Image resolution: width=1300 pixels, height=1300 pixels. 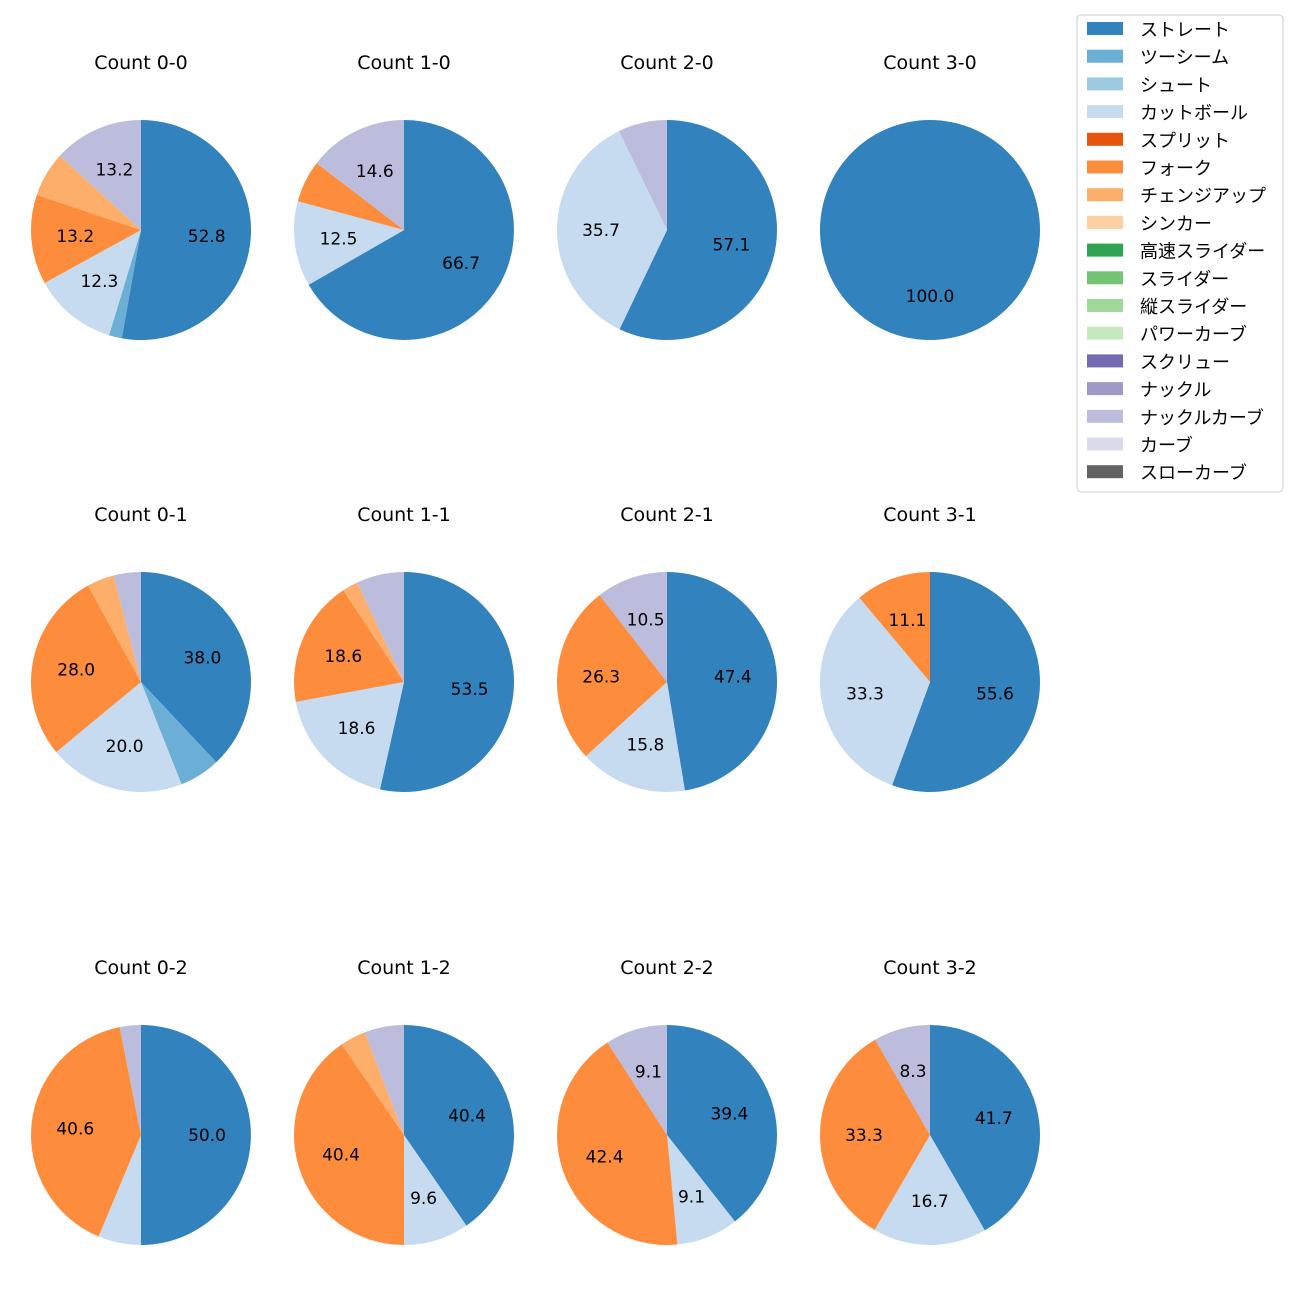 What do you see at coordinates (1203, 196) in the screenshot?
I see `legend-label: チェンジアップ` at bounding box center [1203, 196].